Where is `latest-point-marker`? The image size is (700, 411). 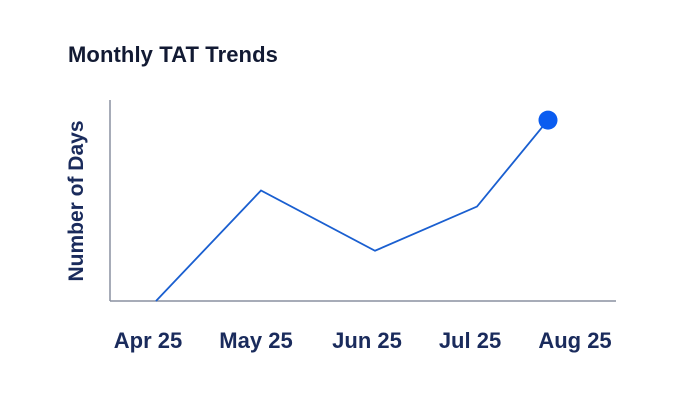 latest-point-marker is located at coordinates (548, 120).